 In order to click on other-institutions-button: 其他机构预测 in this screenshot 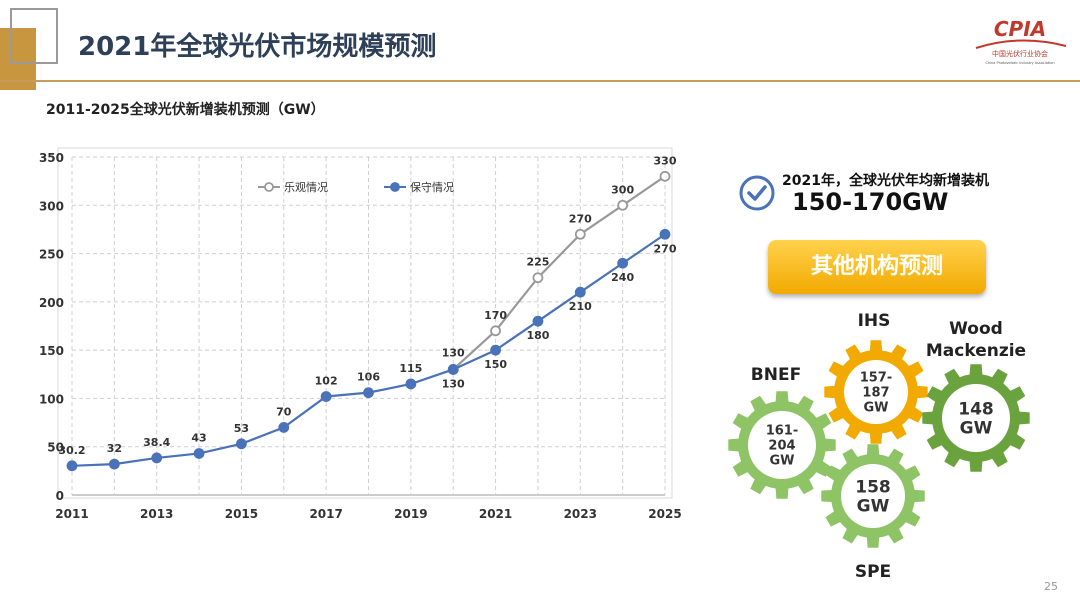, I will do `click(877, 267)`.